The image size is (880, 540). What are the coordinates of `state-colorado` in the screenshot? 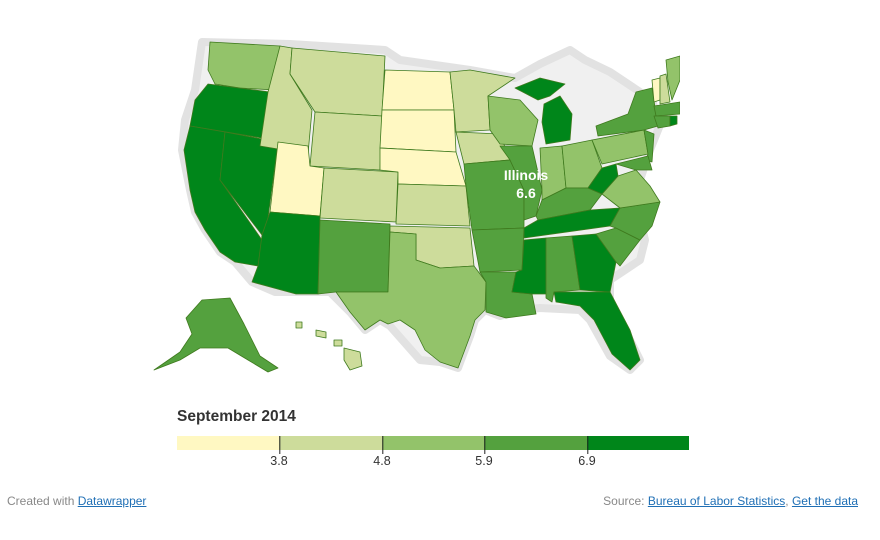 It's located at (359, 195).